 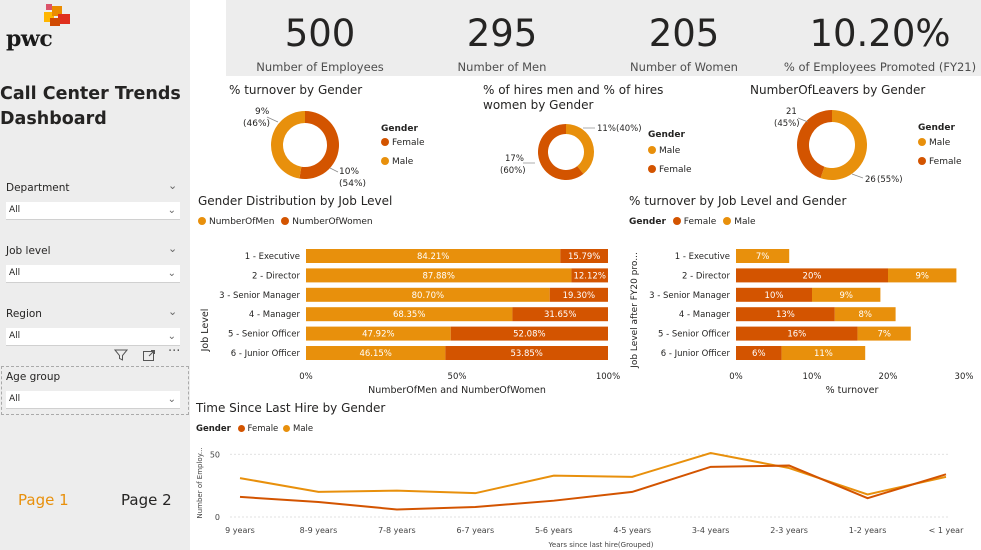 I want to click on legend-dot-male, so click(x=286, y=428).